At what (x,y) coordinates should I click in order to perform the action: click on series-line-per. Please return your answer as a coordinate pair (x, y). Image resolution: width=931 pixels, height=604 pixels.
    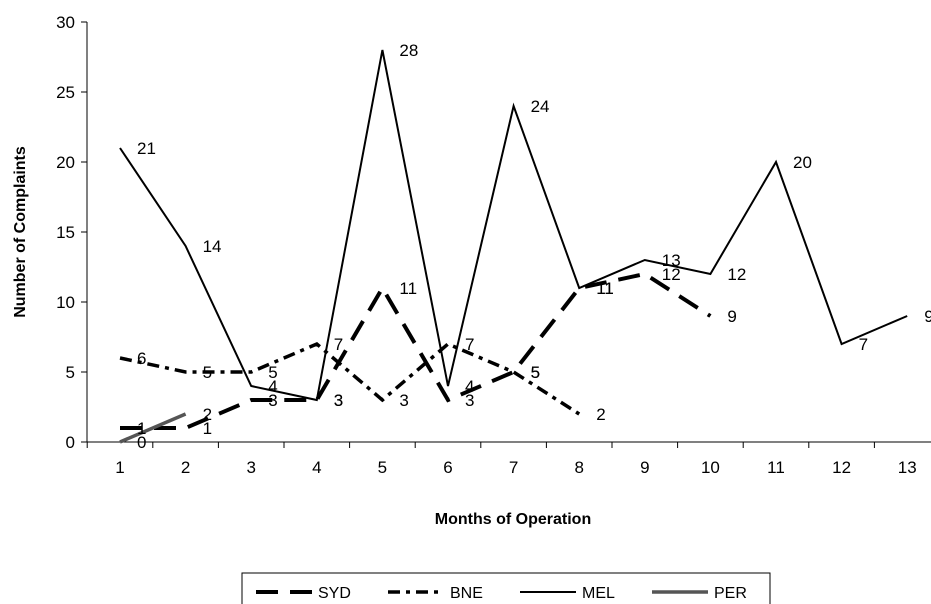
    Looking at the image, I should click on (153, 428).